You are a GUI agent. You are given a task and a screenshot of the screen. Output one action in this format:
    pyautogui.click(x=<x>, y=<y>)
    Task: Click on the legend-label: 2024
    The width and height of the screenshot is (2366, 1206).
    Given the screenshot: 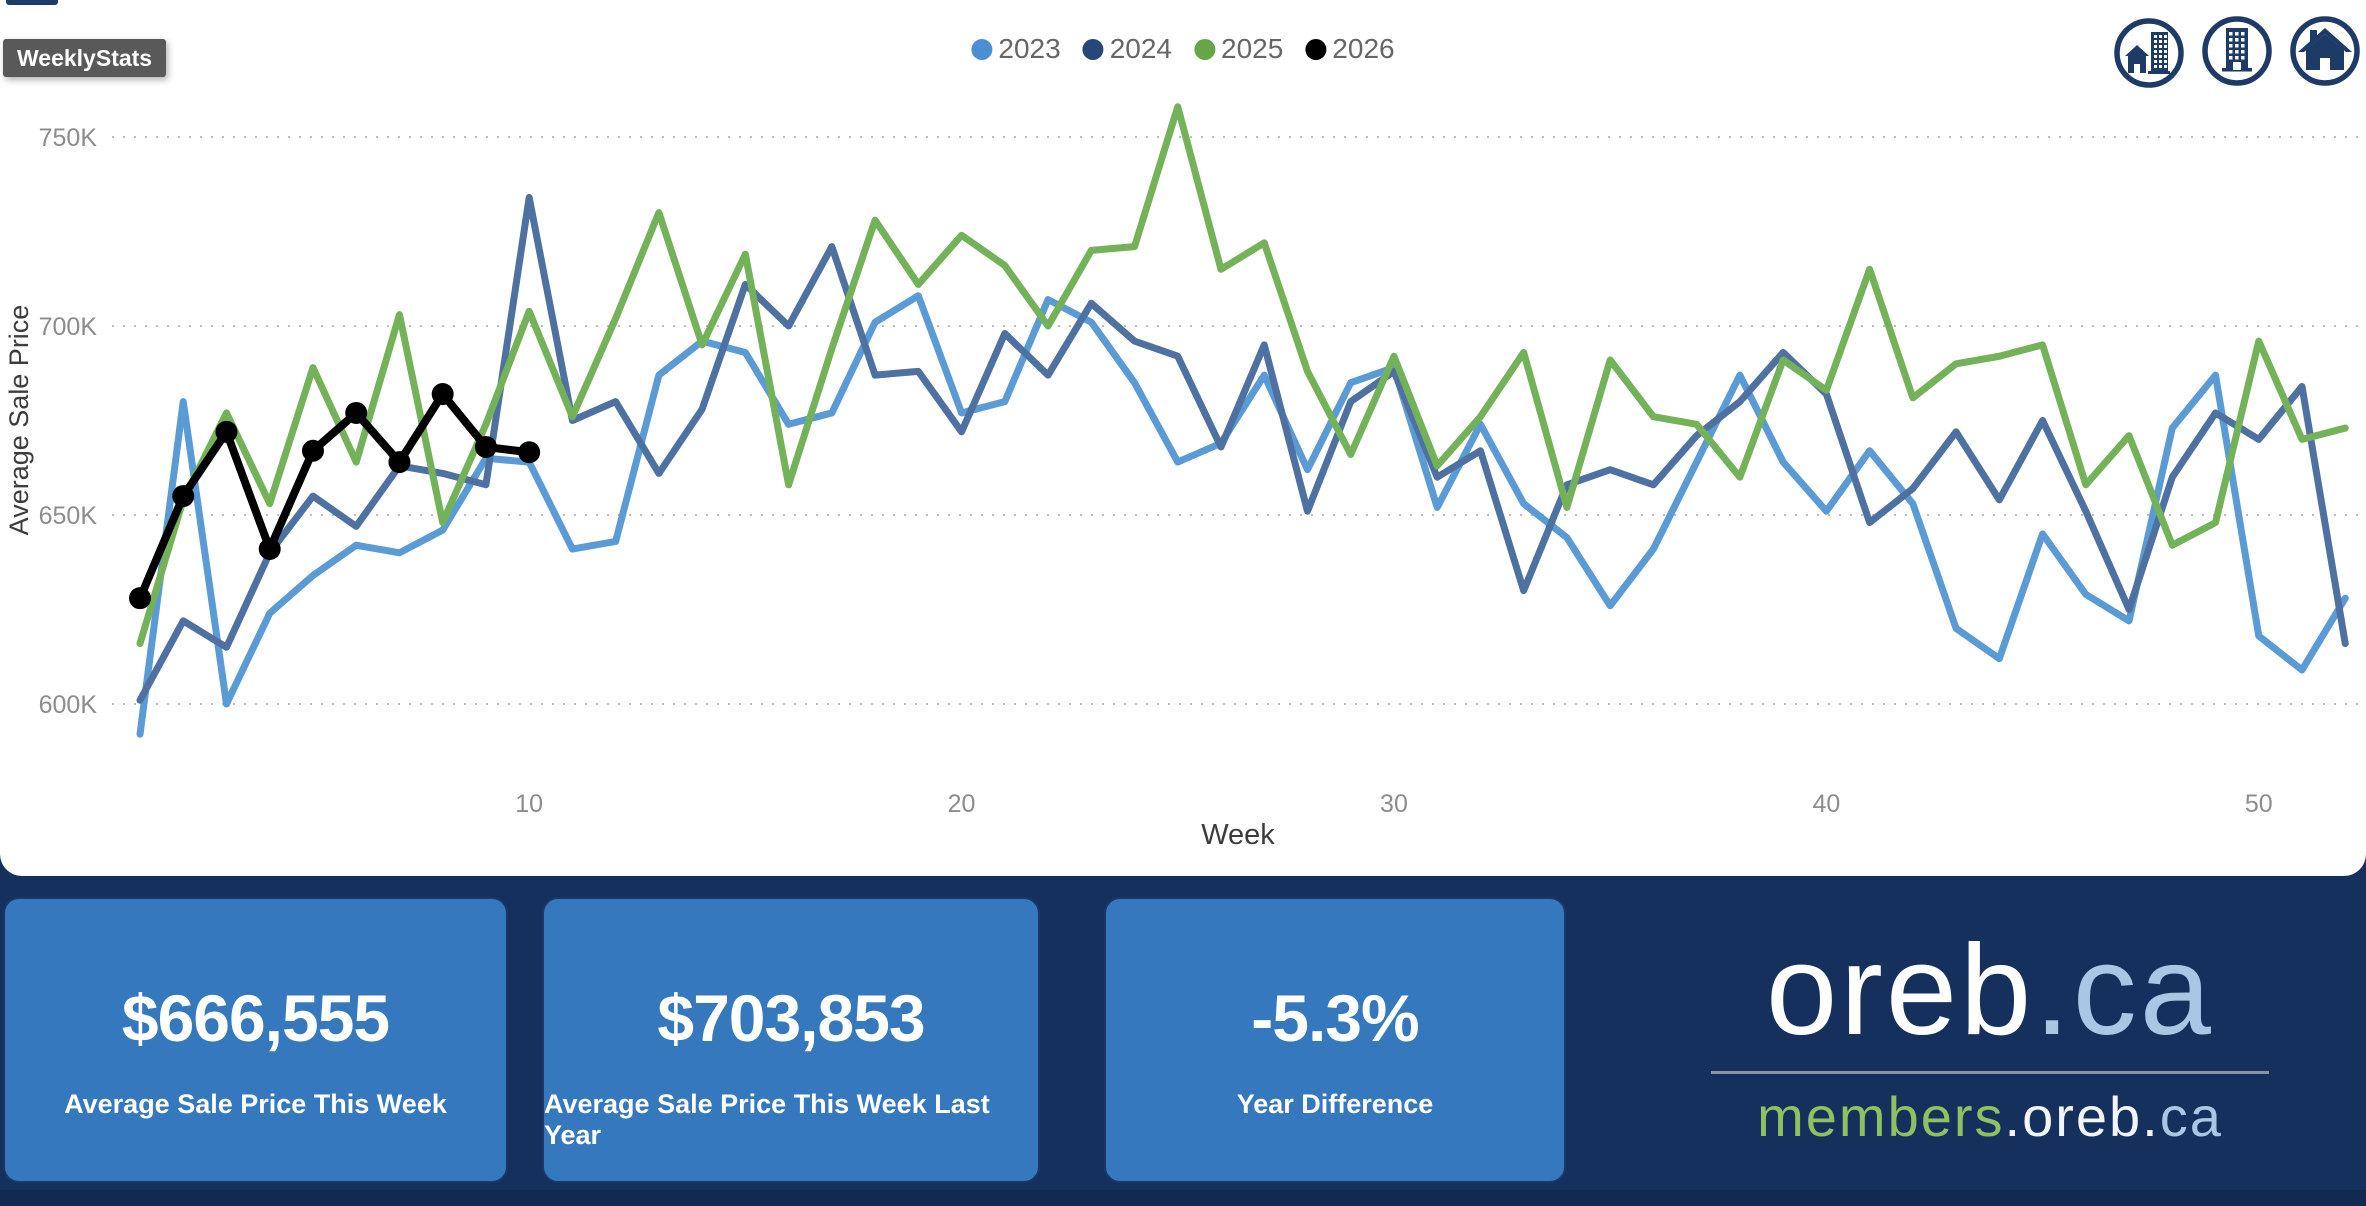 What is the action you would take?
    pyautogui.click(x=1140, y=48)
    